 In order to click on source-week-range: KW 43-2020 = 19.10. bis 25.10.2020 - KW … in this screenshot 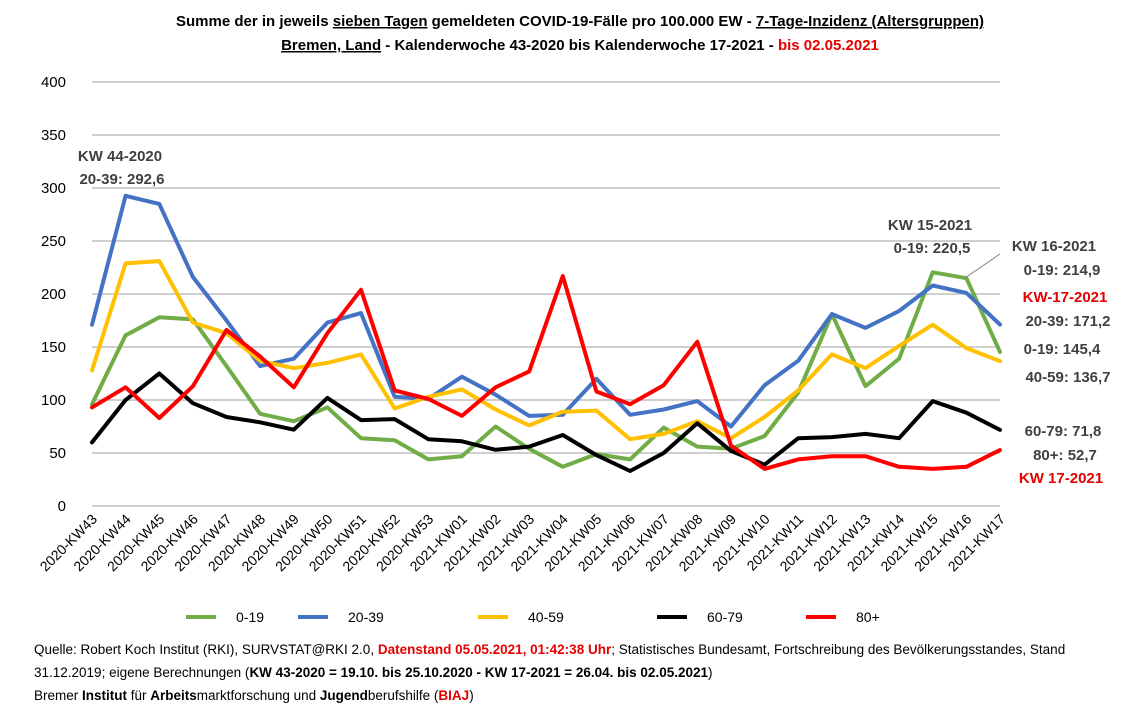, I will do `click(478, 672)`.